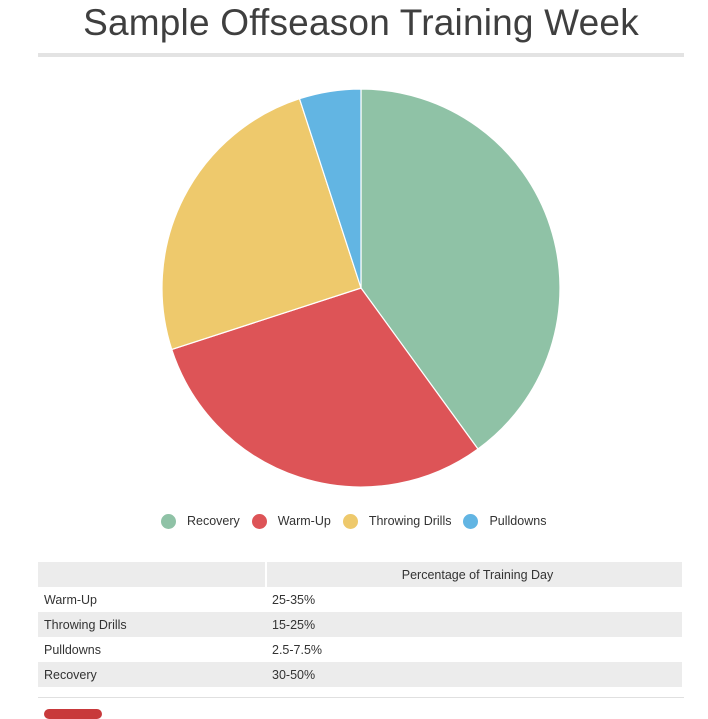 The image size is (708, 719). What do you see at coordinates (152, 574) in the screenshot?
I see `table-header-cell` at bounding box center [152, 574].